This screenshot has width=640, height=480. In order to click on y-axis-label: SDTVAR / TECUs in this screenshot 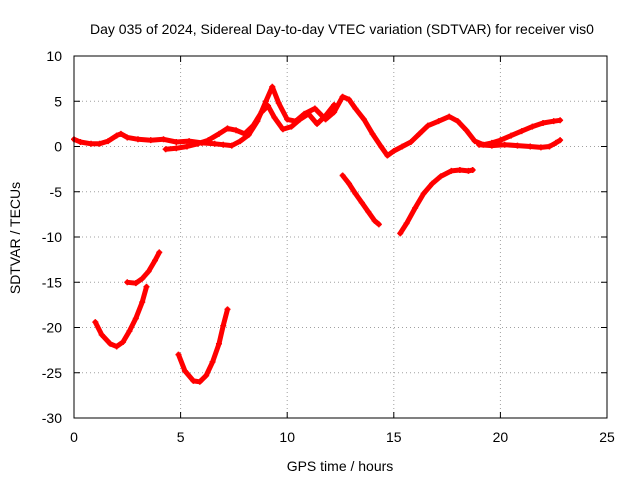, I will do `click(15, 238)`.